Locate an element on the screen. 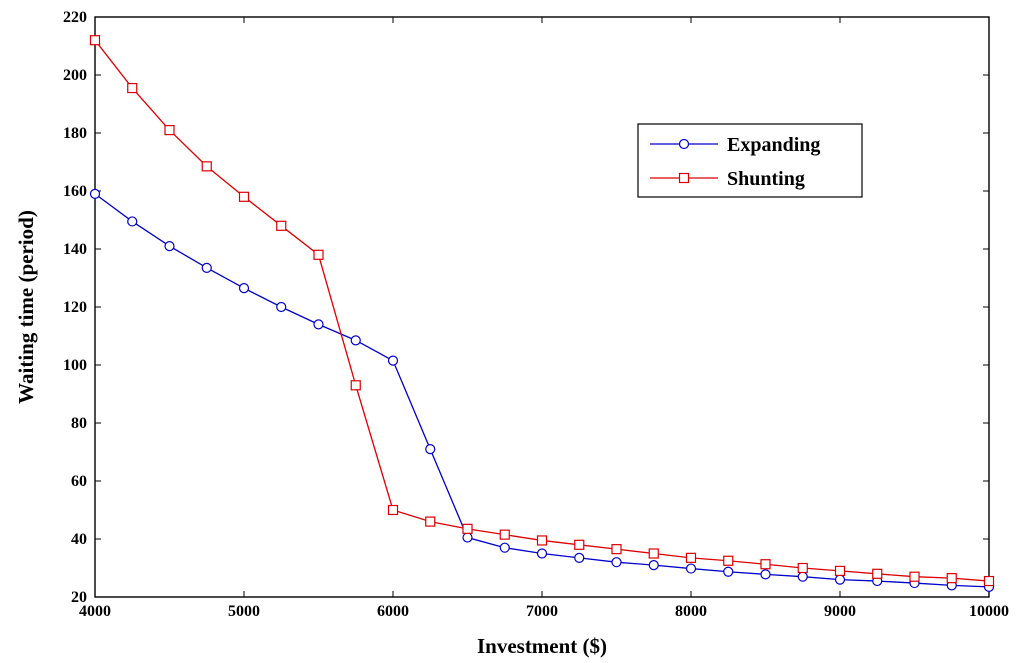 The width and height of the screenshot is (1018, 663). x-tick-label: 4000 is located at coordinates (95, 611).